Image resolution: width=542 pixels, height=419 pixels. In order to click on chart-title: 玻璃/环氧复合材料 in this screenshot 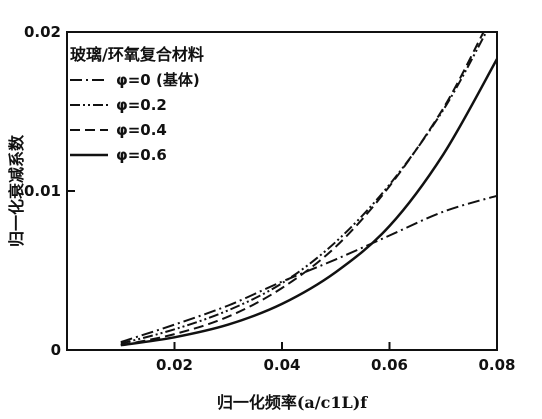, I will do `click(137, 54)`.